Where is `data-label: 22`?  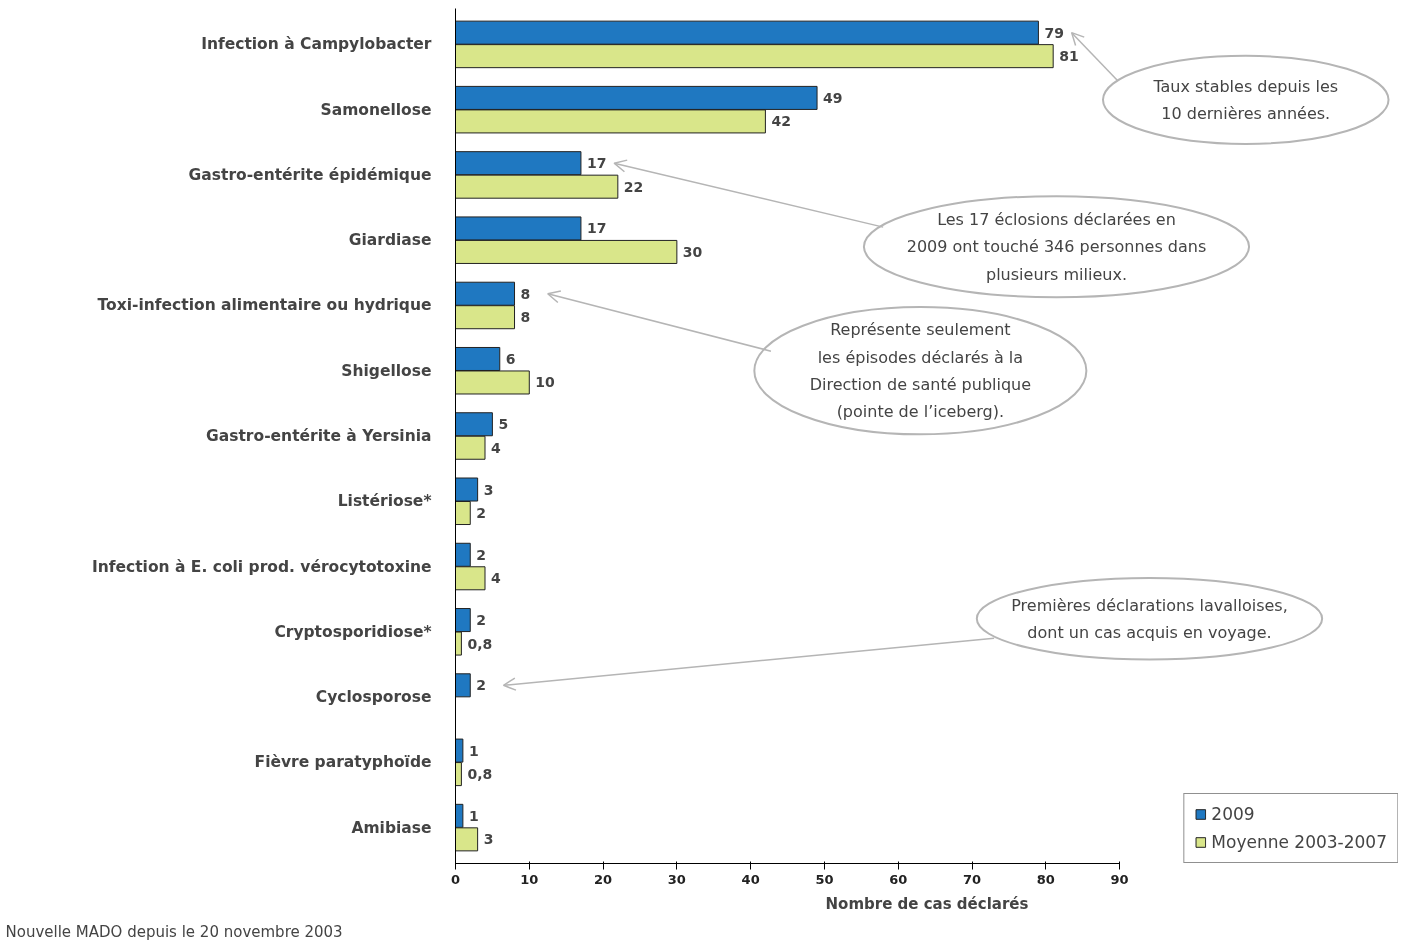
data-label: 22 is located at coordinates (633, 186).